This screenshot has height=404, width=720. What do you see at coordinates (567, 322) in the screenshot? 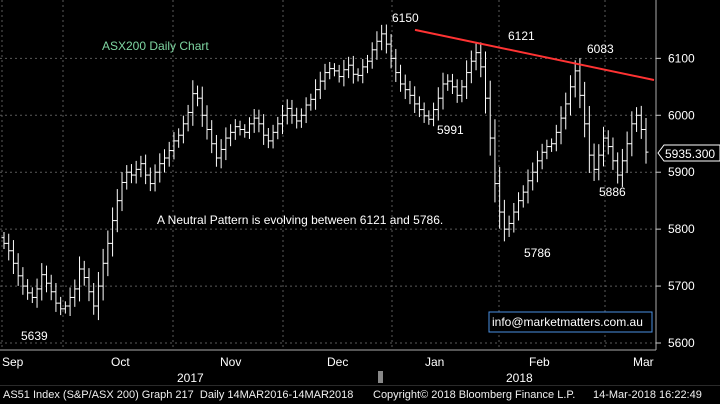
I see `watermark-text: info@marketmatters.com.au` at bounding box center [567, 322].